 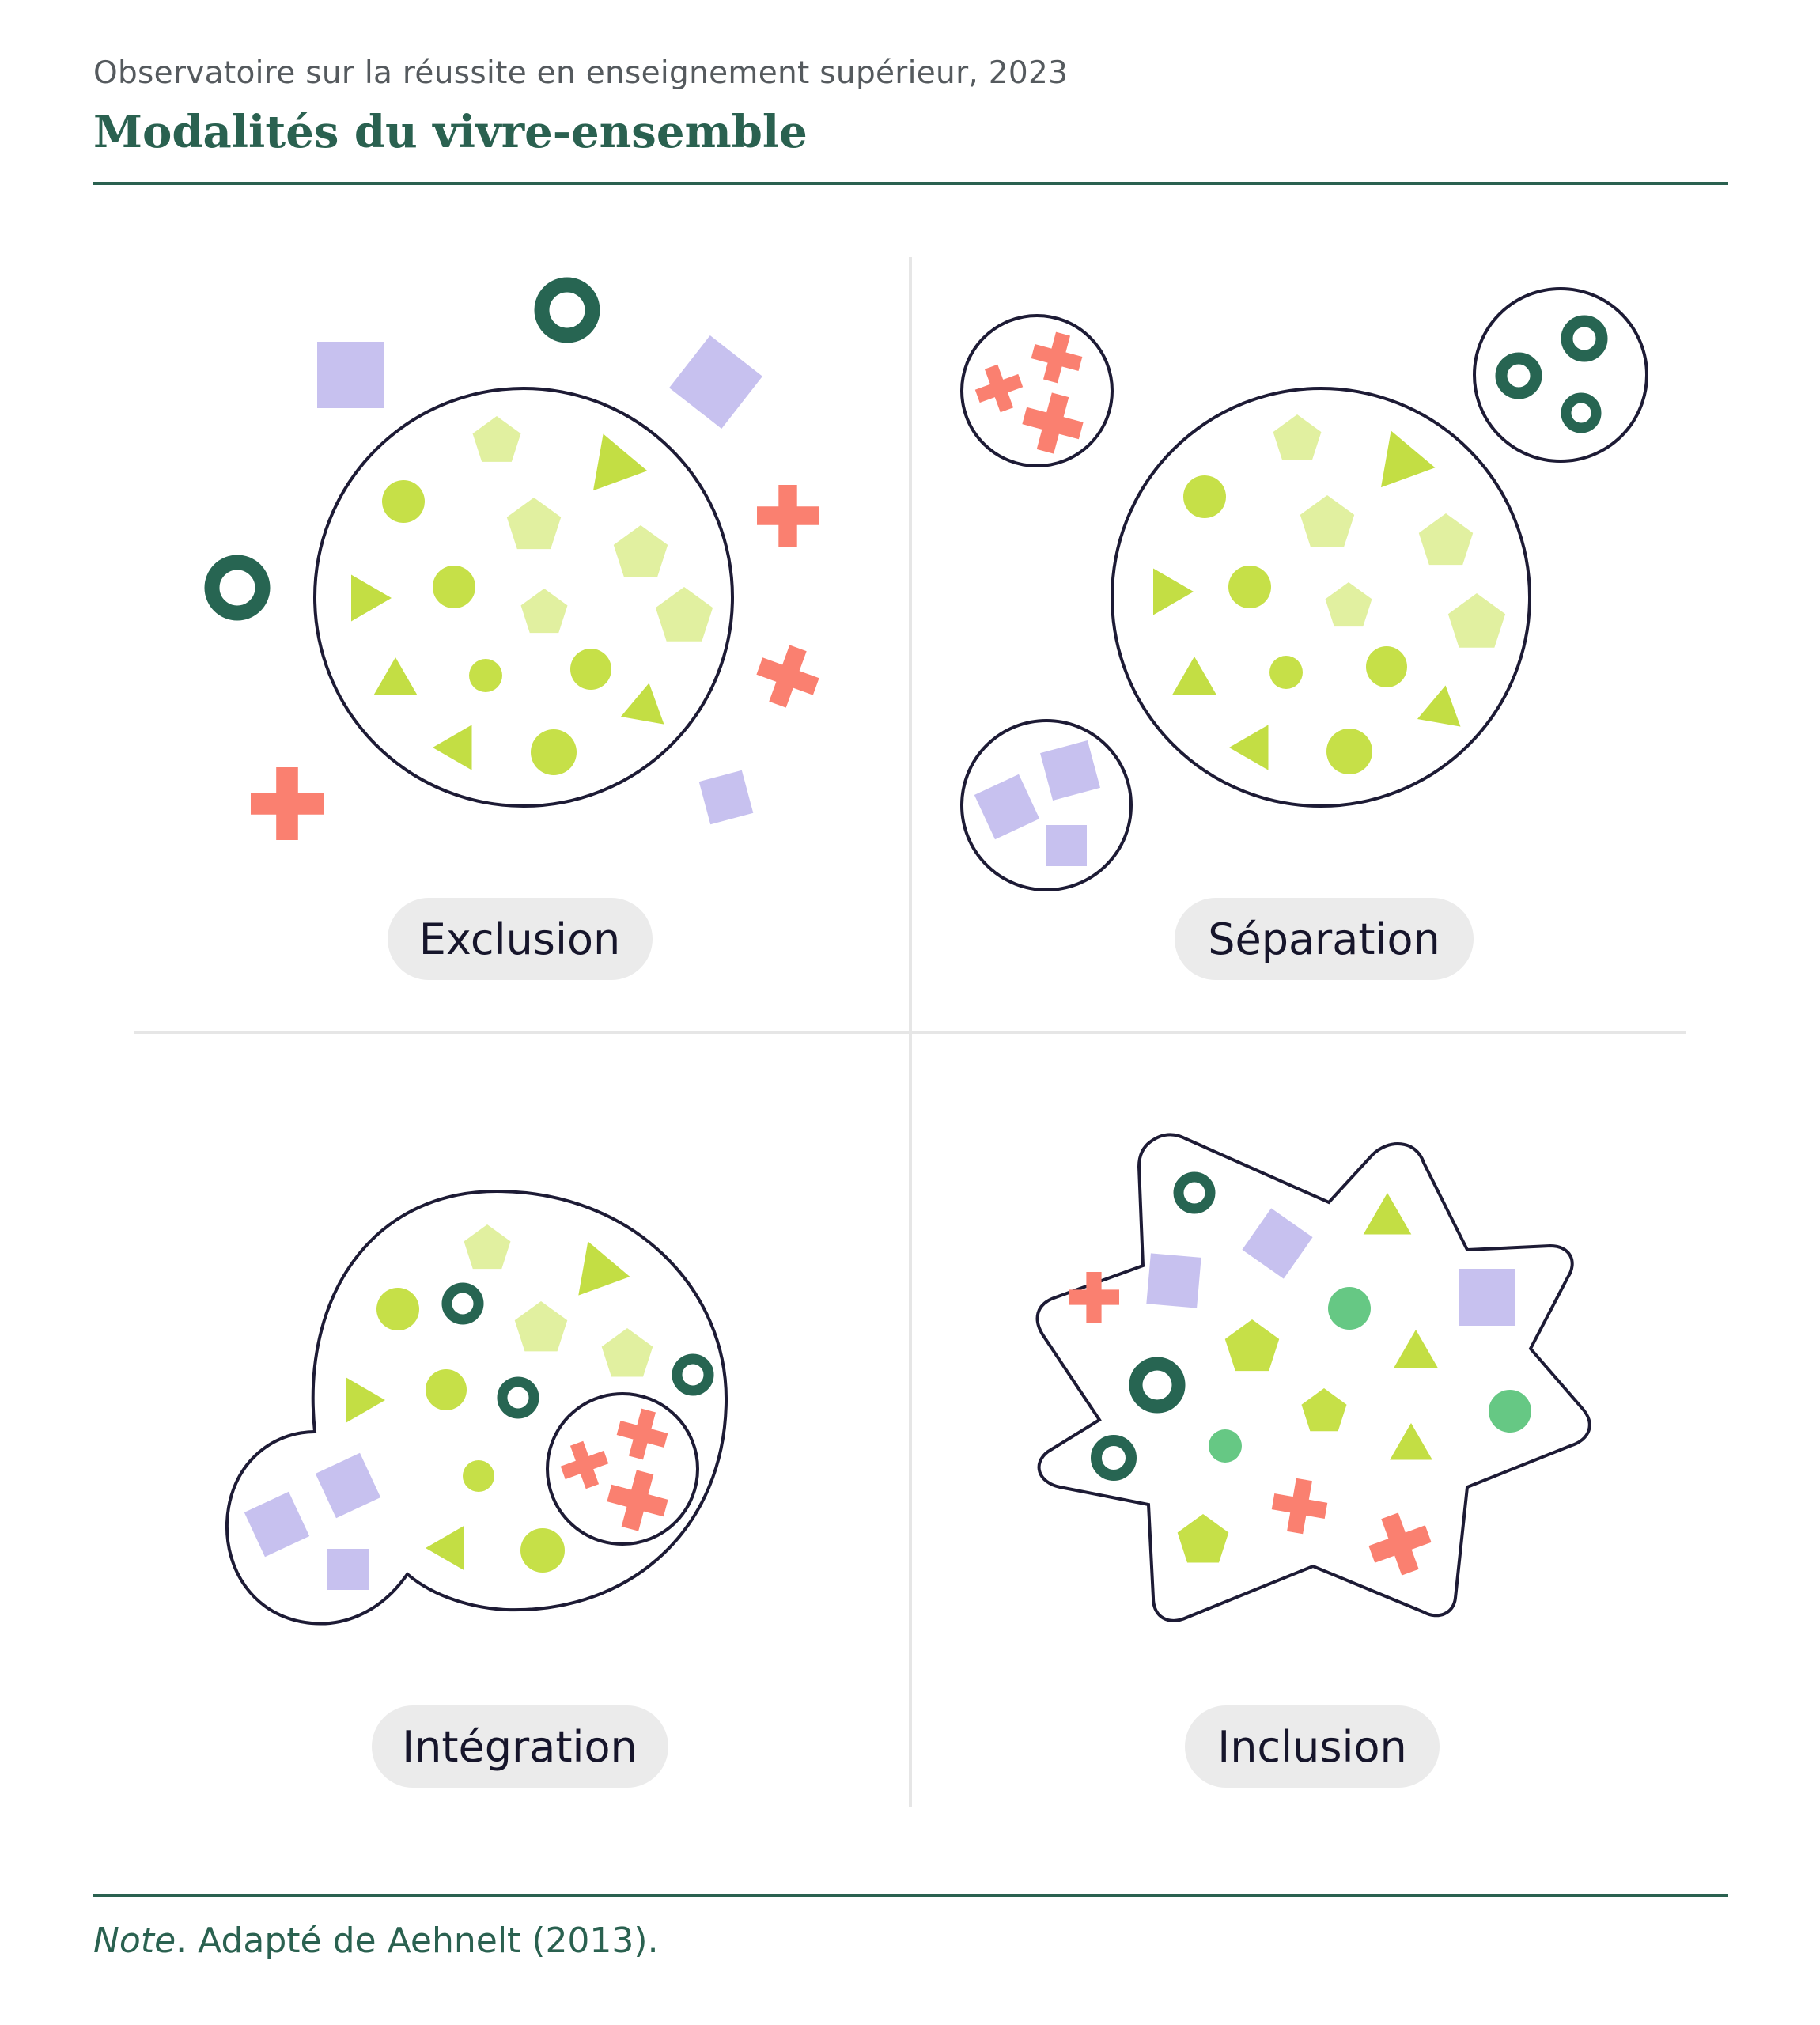 What do you see at coordinates (417, 1941) in the screenshot?
I see `note-text: . Adapté de Aehnelt (2013).` at bounding box center [417, 1941].